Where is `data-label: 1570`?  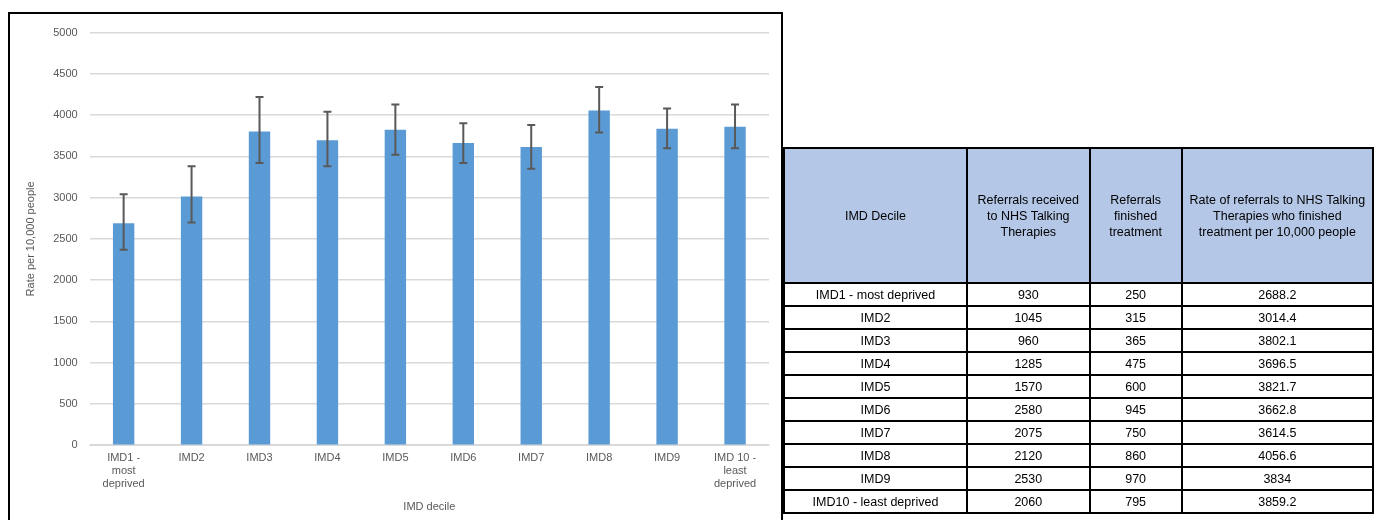
data-label: 1570 is located at coordinates (1028, 386).